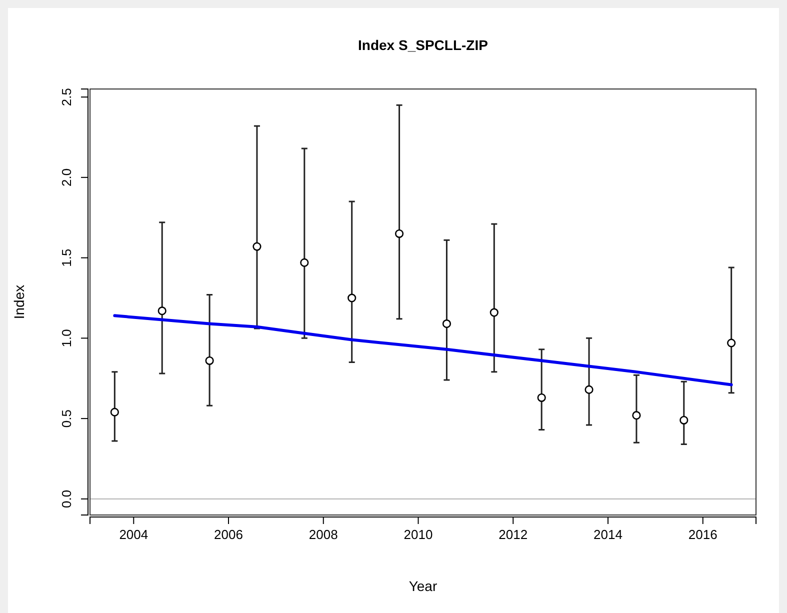 Image resolution: width=787 pixels, height=613 pixels. What do you see at coordinates (323, 534) in the screenshot?
I see `x-tick-label: 2008` at bounding box center [323, 534].